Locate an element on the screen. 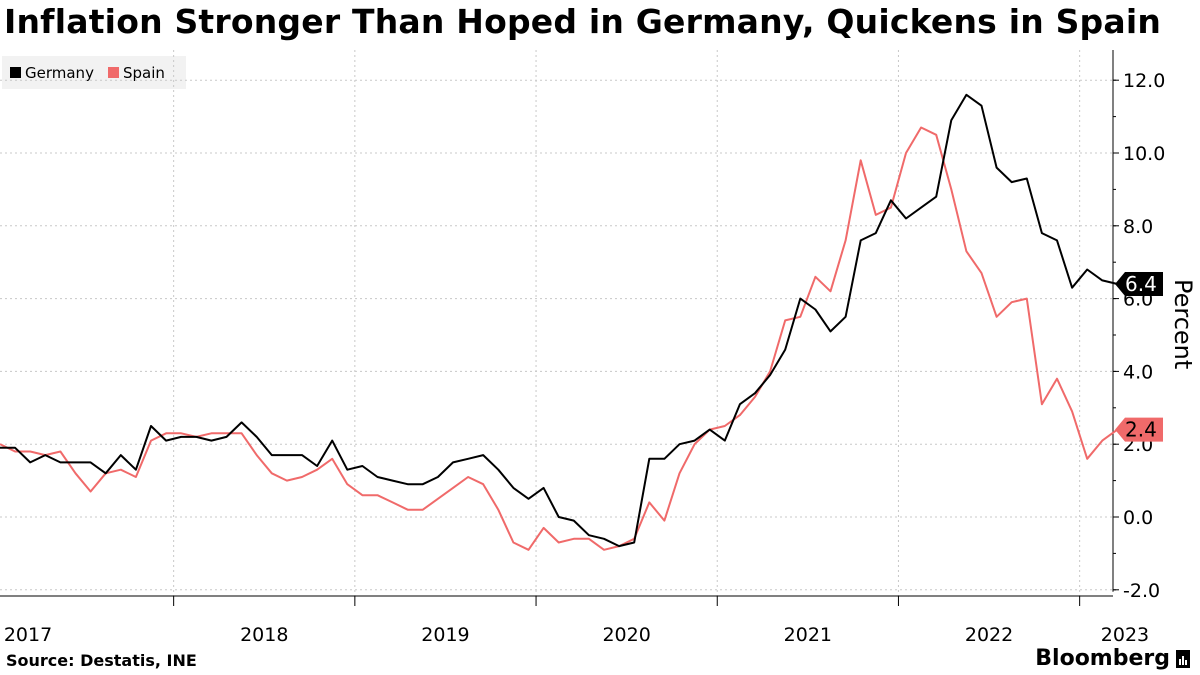 The image size is (1200, 675). y-tick-label: 2.0 is located at coordinates (1138, 445).